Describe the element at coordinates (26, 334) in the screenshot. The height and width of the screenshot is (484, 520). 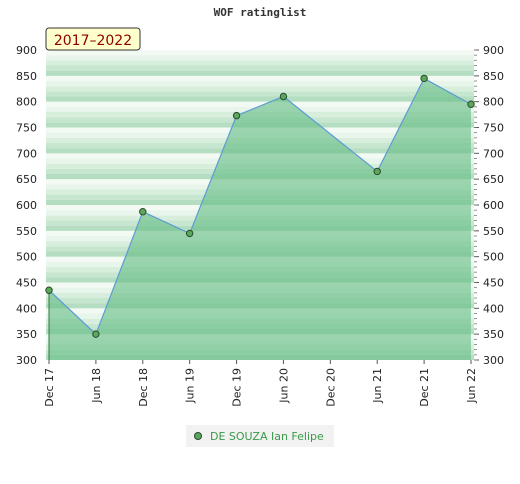
I see `y-tick-label-left: 350` at that location.